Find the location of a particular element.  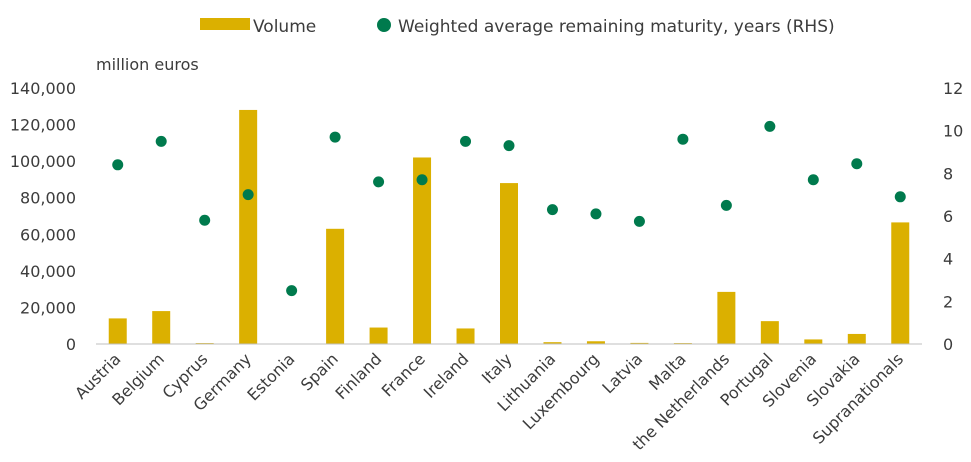

y2-tick-label: 2 is located at coordinates (948, 301).